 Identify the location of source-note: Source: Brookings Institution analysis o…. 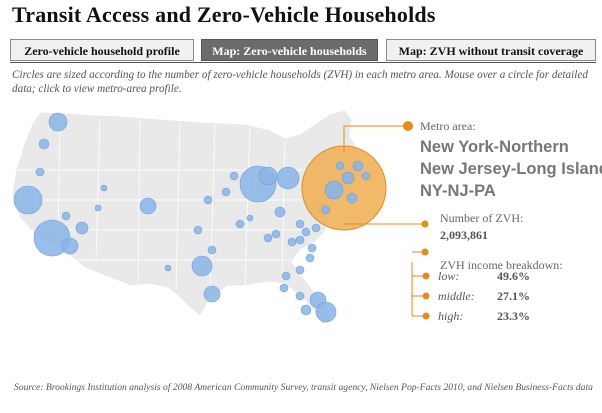
(303, 387).